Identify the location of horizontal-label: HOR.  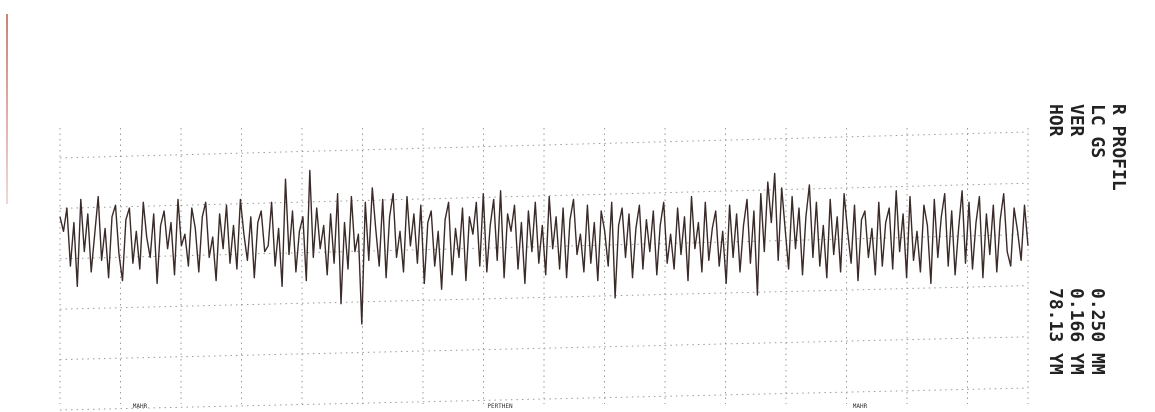
(1055, 120).